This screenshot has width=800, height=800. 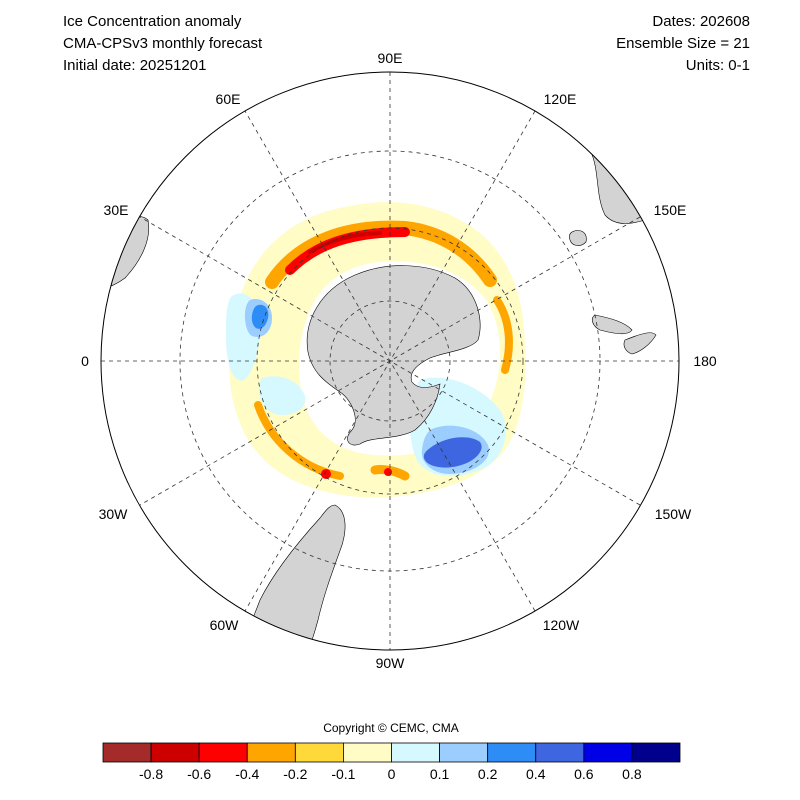 What do you see at coordinates (295, 774) in the screenshot?
I see `colorbar-label: -0.2` at bounding box center [295, 774].